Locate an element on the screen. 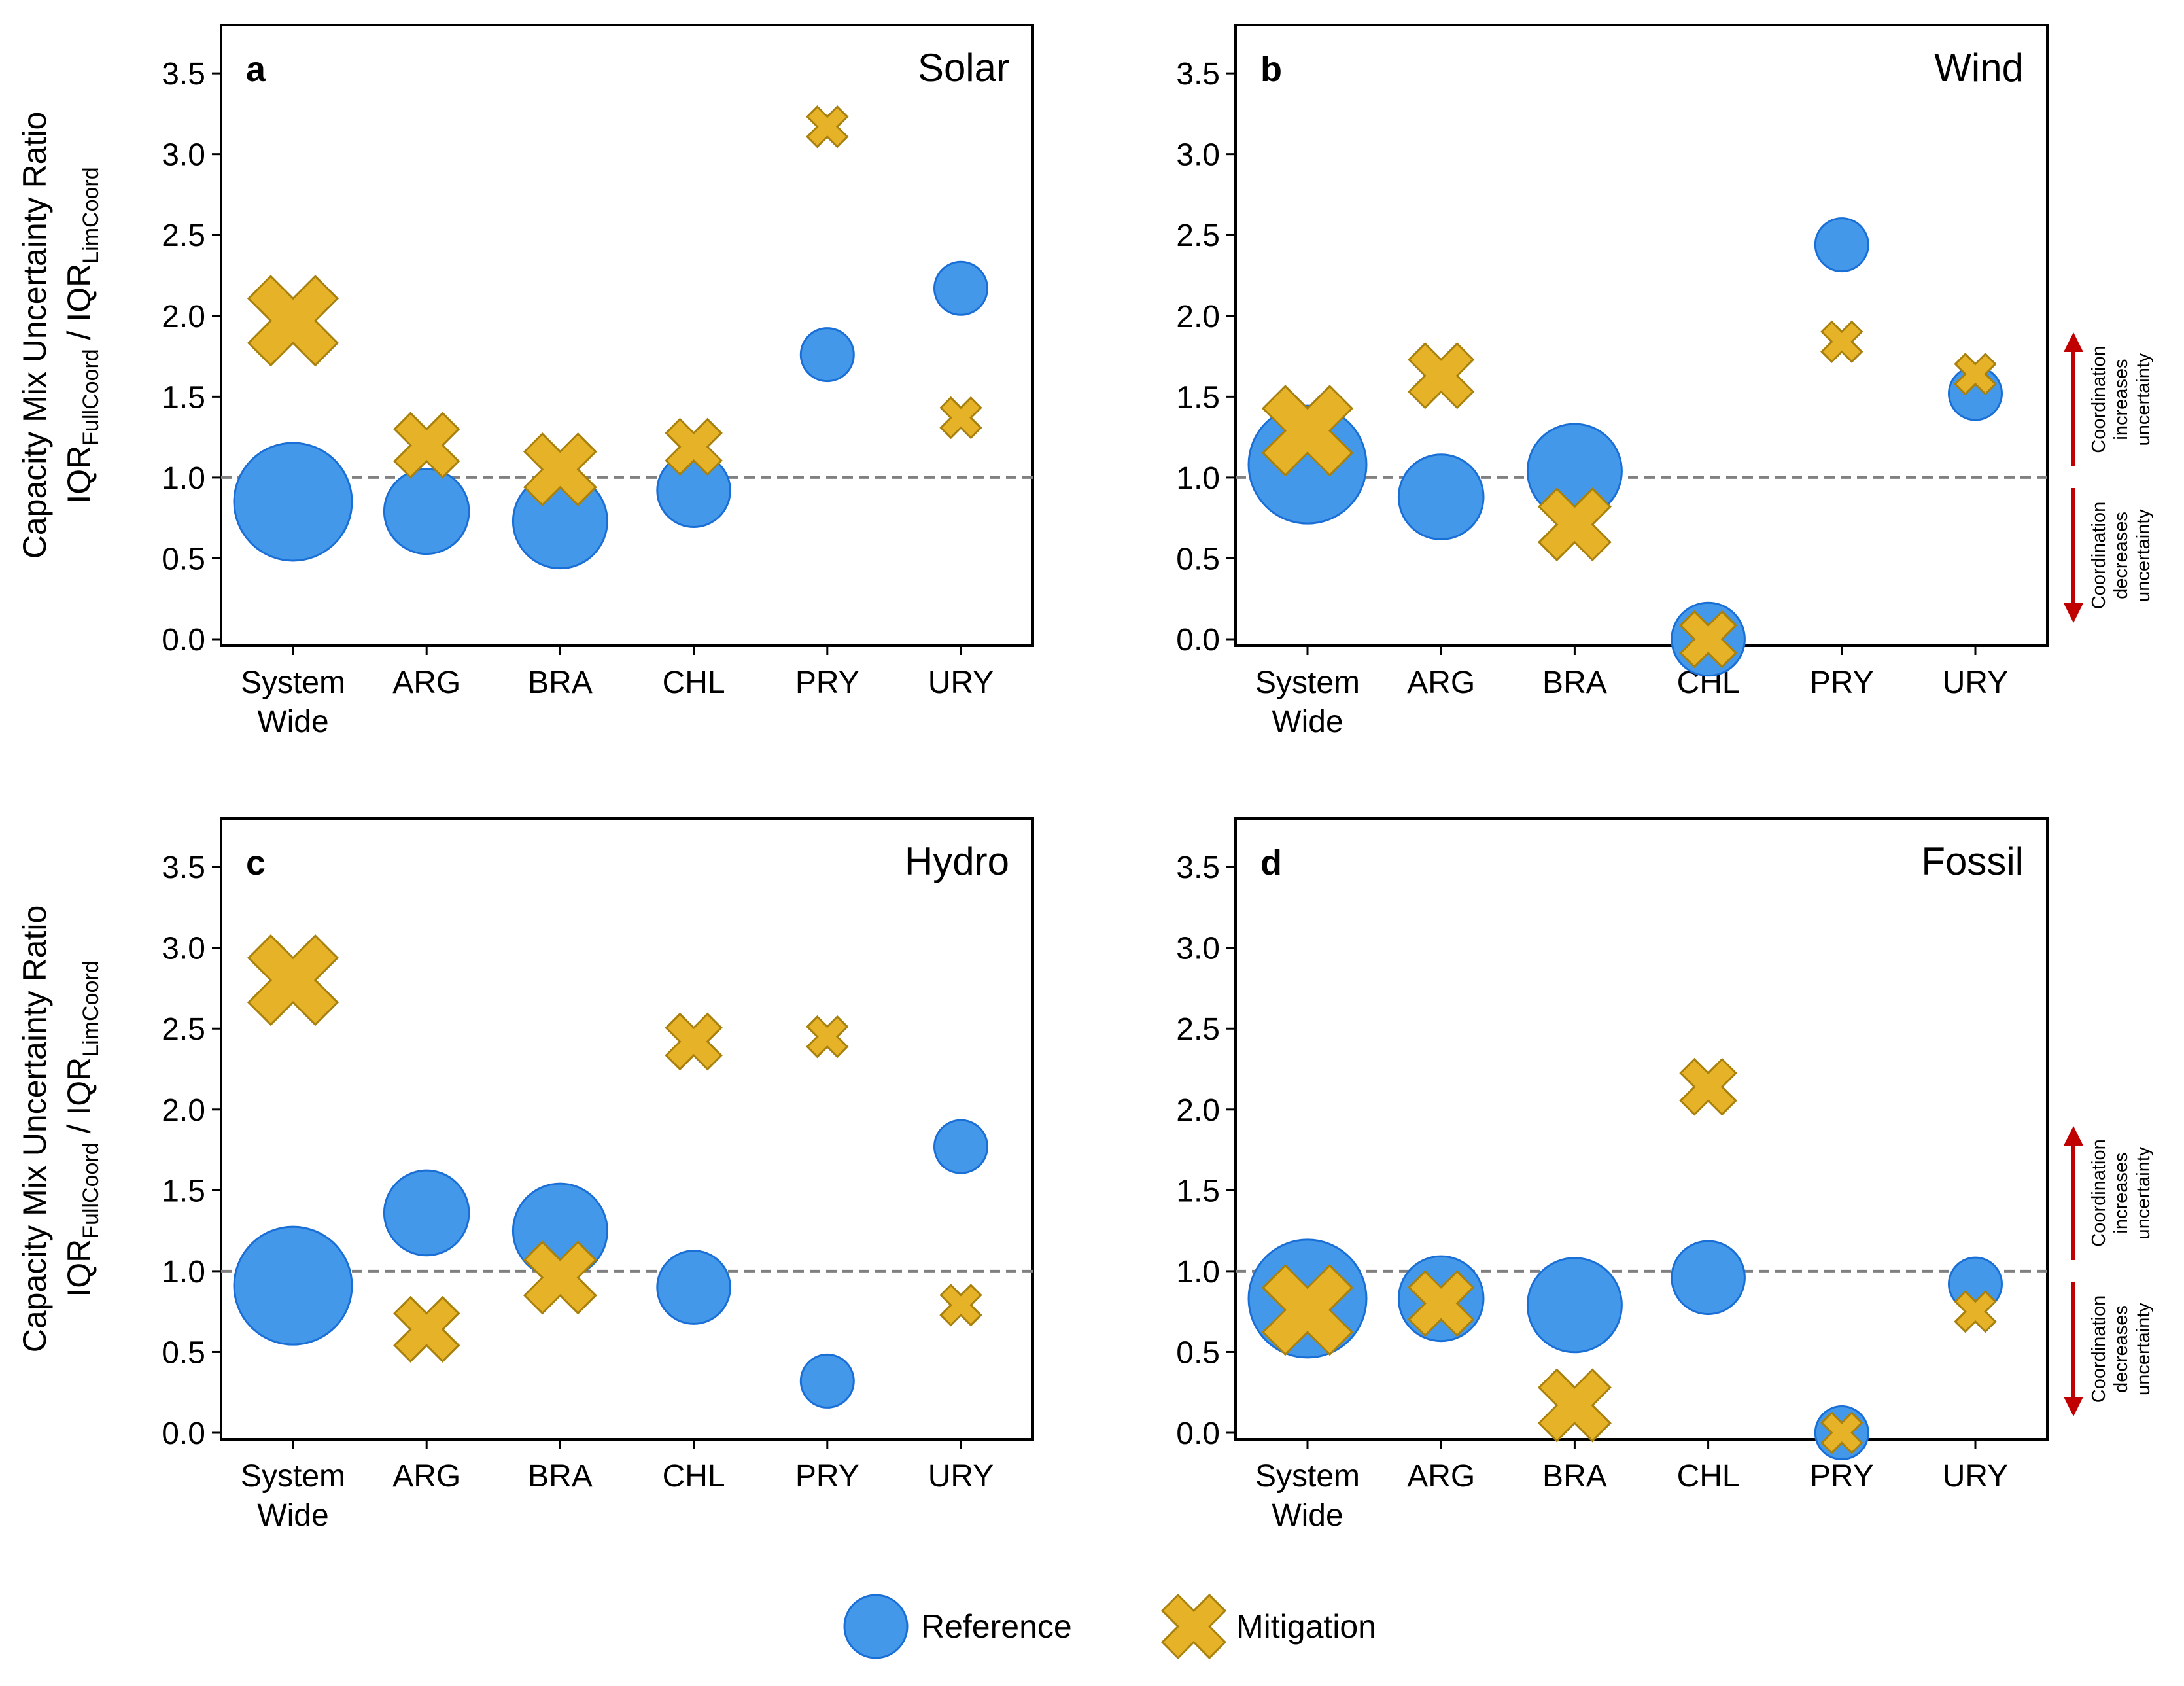 The height and width of the screenshot is (1686, 2184). panel-wind-ytick-label: 2.0 is located at coordinates (1198, 317).